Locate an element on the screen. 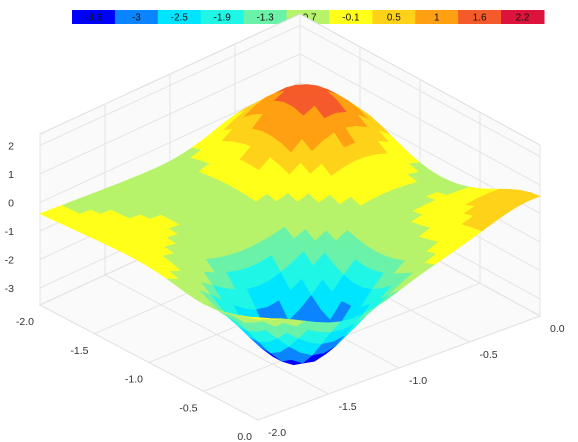 The width and height of the screenshot is (578, 442). legend-label: -3.6 is located at coordinates (94, 18).